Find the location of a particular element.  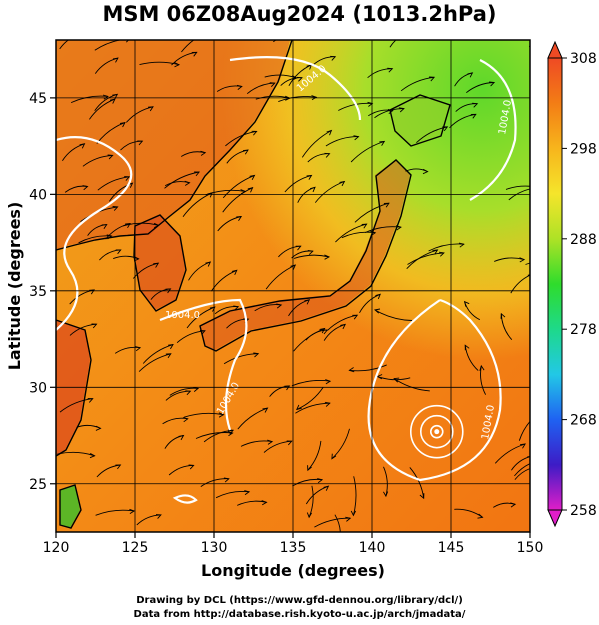

typhoon-ring is located at coordinates (436, 431).